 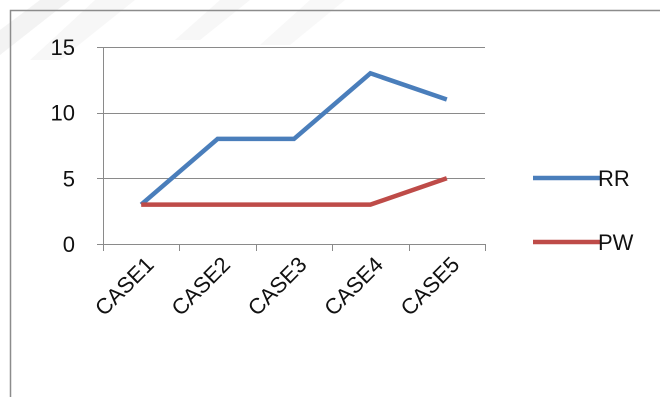 I want to click on y-tick-label: 15, so click(x=63, y=47).